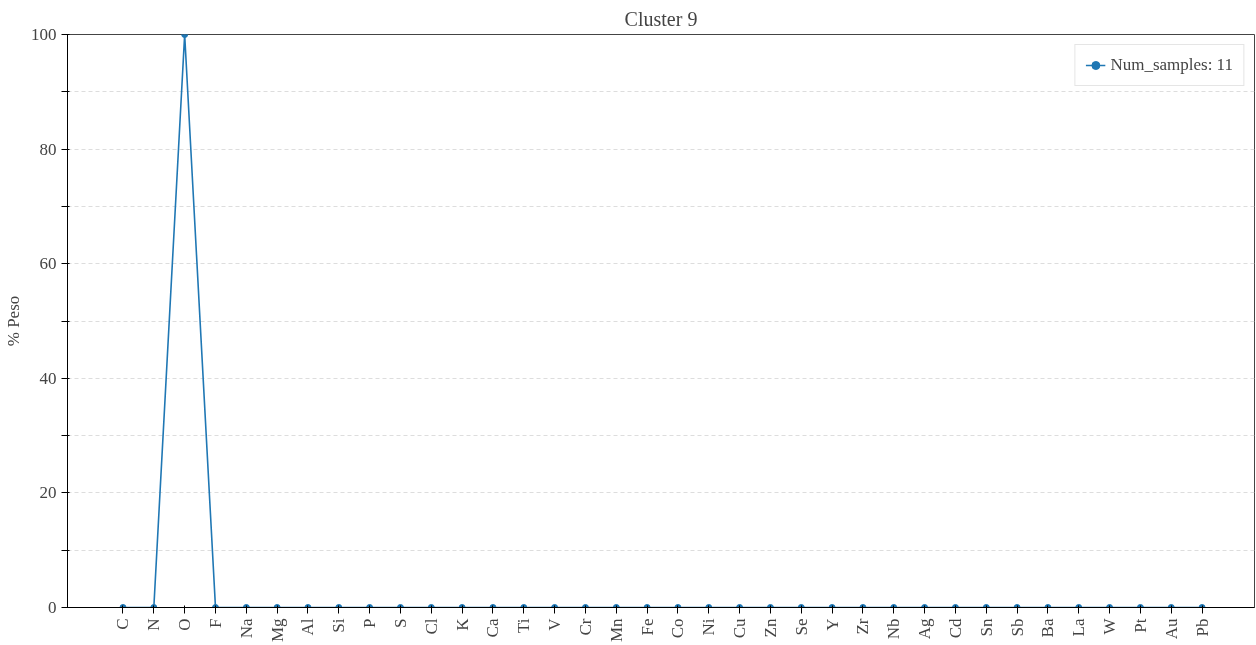  Describe the element at coordinates (1140, 625) in the screenshot. I see `x-tick-label: Pt` at that location.